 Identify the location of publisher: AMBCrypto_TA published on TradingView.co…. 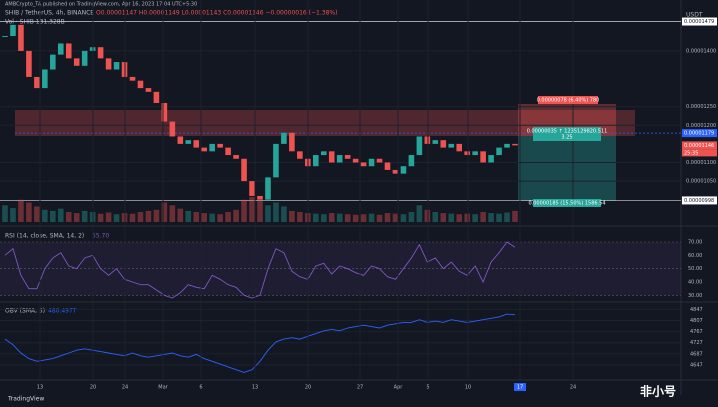
(101, 5).